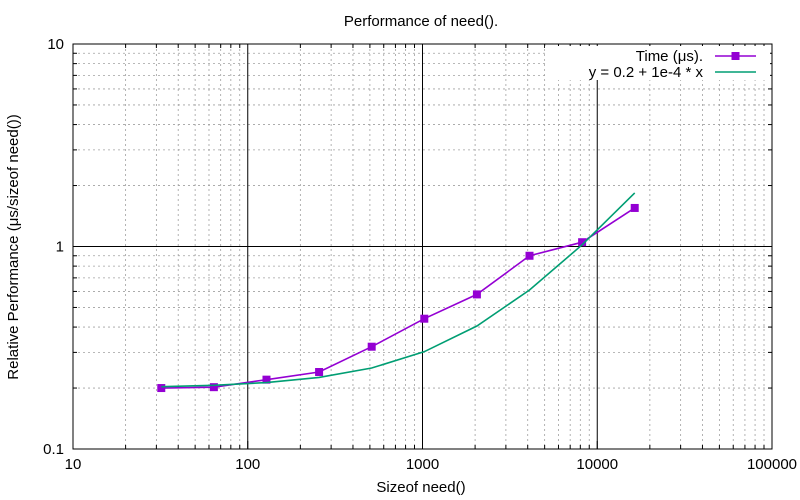  What do you see at coordinates (13, 246) in the screenshot?
I see `y-axis-label: Relative Performance (μs/sizeof need())` at bounding box center [13, 246].